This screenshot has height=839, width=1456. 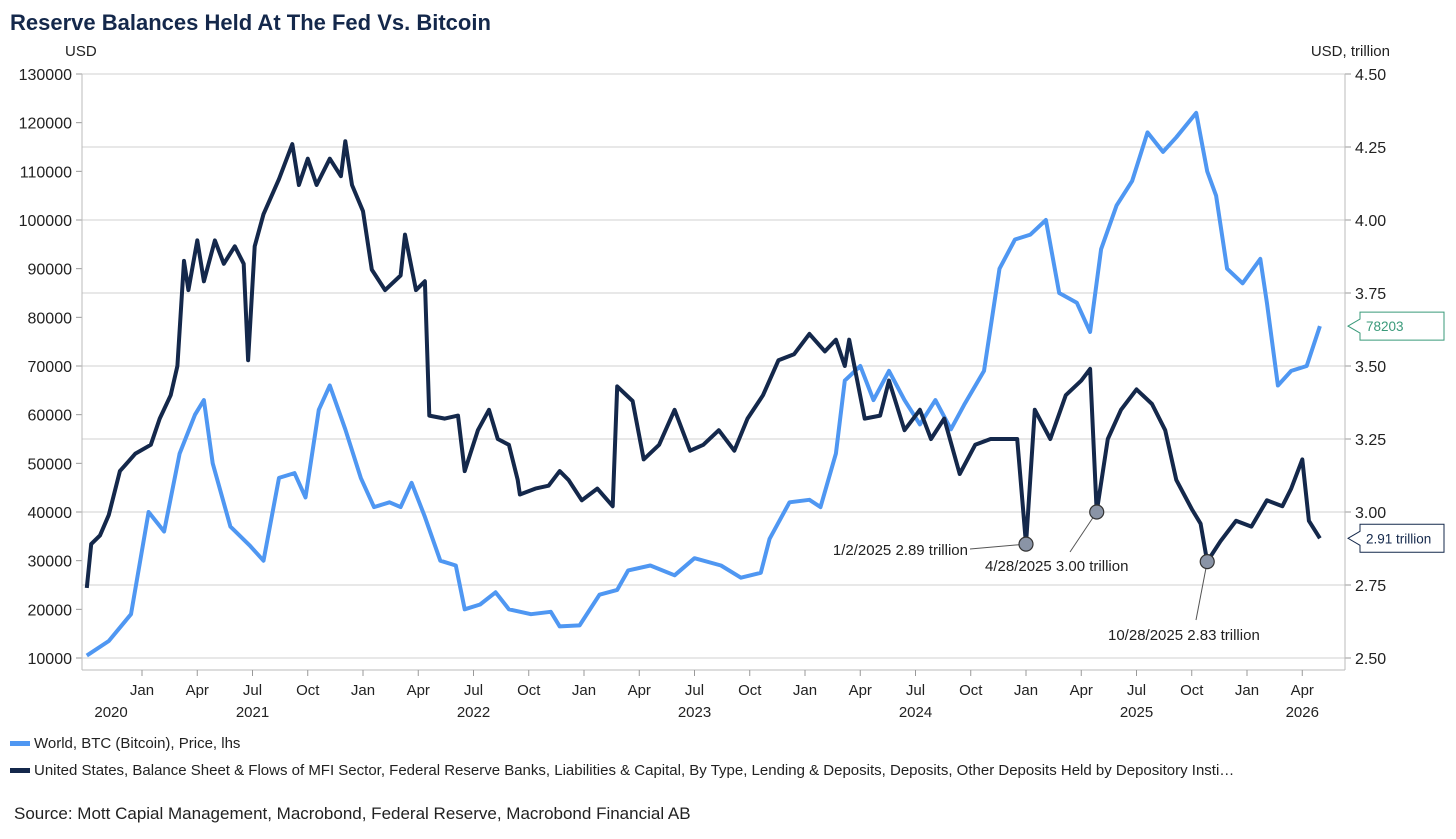 I want to click on right-tick-label: 4.25, so click(x=1370, y=148).